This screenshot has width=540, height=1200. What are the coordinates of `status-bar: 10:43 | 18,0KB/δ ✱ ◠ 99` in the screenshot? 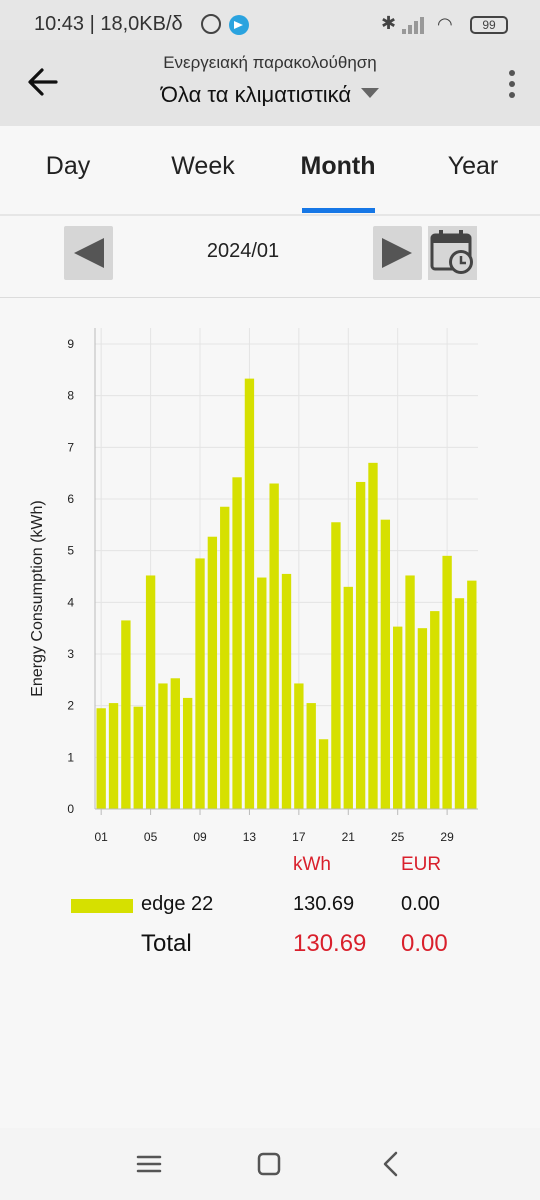 It's located at (270, 20).